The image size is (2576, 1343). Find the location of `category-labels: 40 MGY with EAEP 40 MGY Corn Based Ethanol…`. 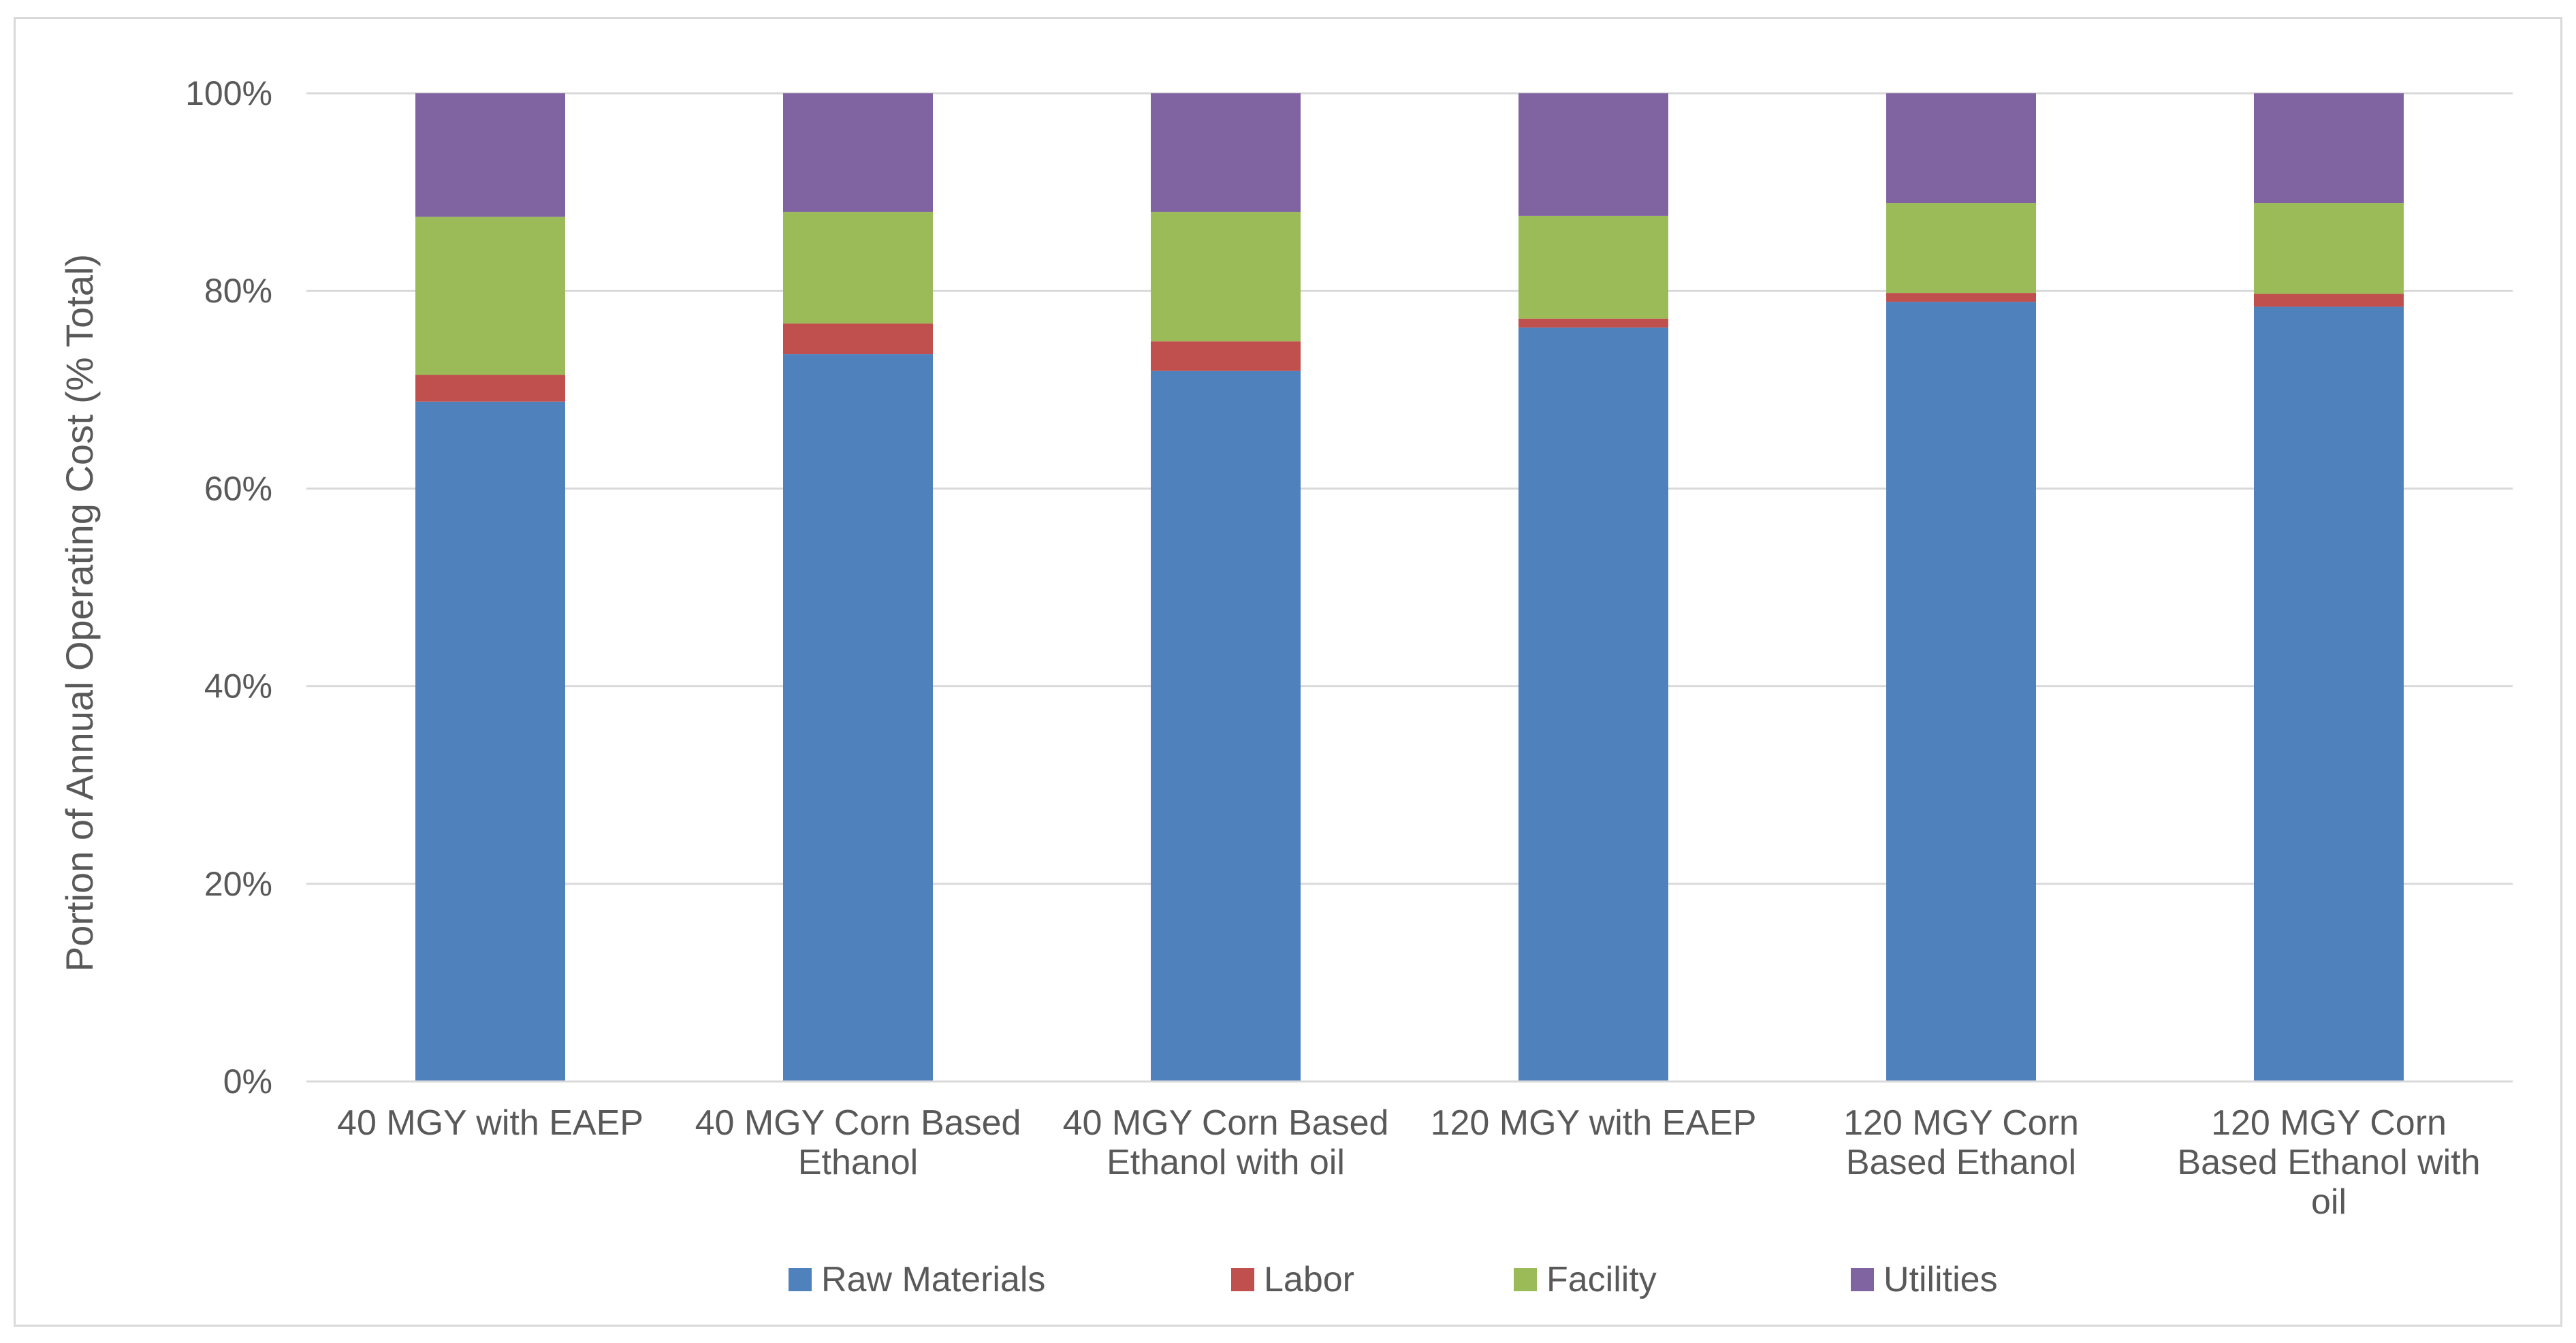

category-labels: 40 MGY with EAEP 40 MGY Corn Based Ethanol… is located at coordinates (1409, 1162).